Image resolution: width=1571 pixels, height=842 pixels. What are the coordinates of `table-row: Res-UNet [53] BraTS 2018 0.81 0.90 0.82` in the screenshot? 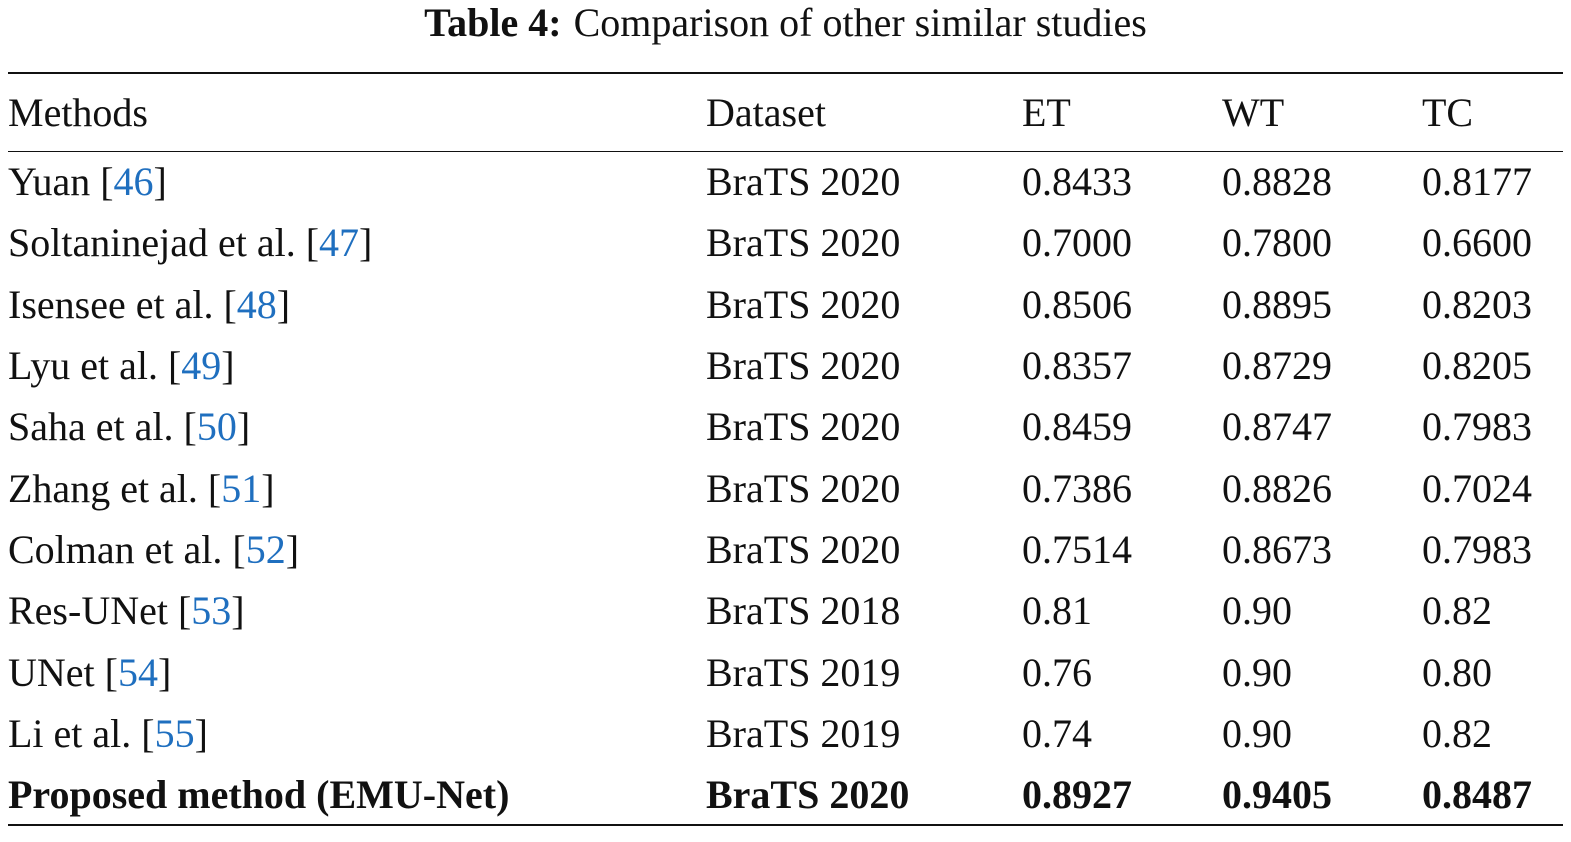 It's located at (785, 610).